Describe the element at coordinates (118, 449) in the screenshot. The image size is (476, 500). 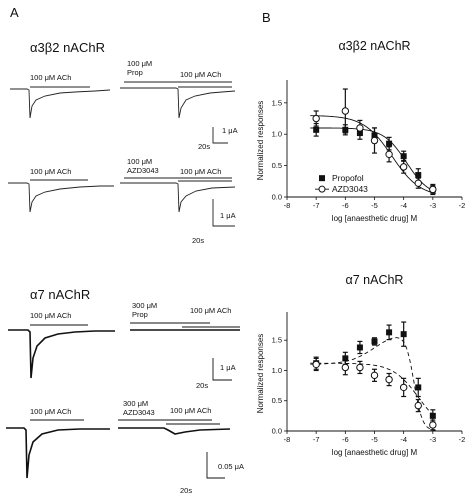
I see `a7-azd-trace` at that location.